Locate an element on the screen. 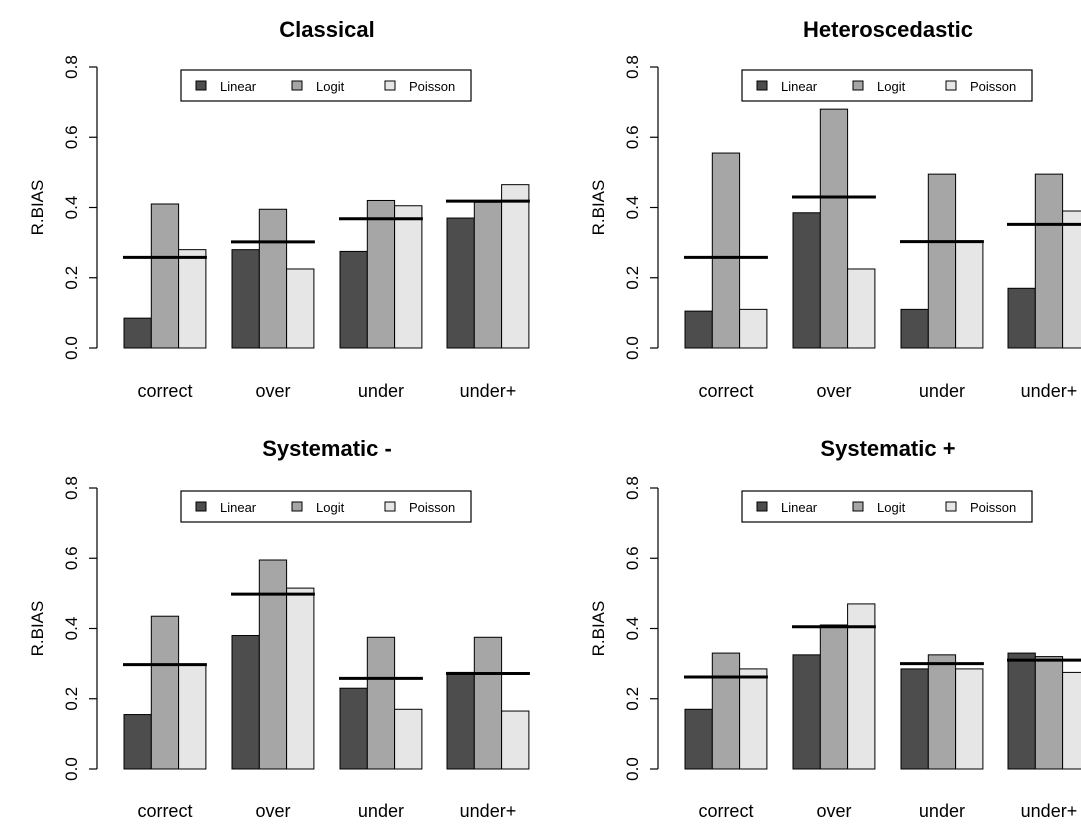 Image resolution: width=1081 pixels, height=826 pixels. category-label: under+ is located at coordinates (1049, 811).